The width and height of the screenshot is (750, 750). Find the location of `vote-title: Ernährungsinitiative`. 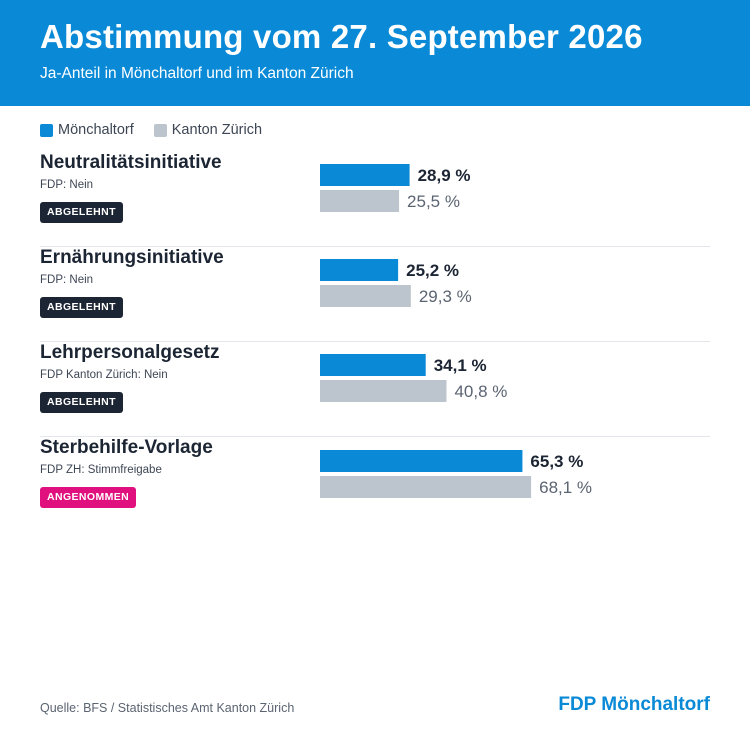

vote-title: Ernährungsinitiative is located at coordinates (132, 257).